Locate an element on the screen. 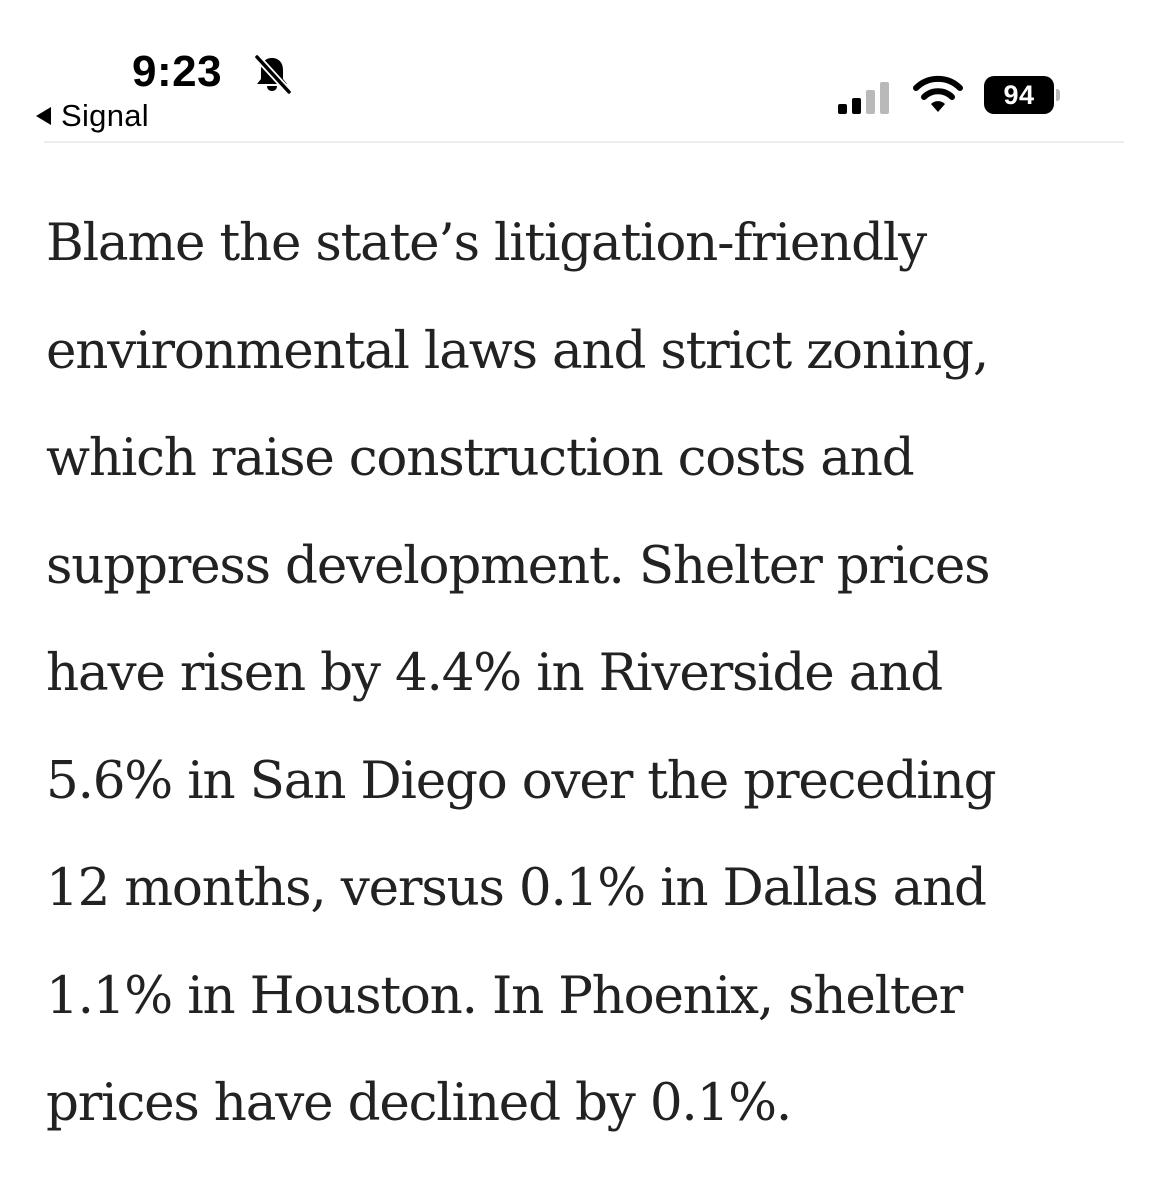 This screenshot has width=1168, height=1200. back-to-app-link: Signal is located at coordinates (92, 116).